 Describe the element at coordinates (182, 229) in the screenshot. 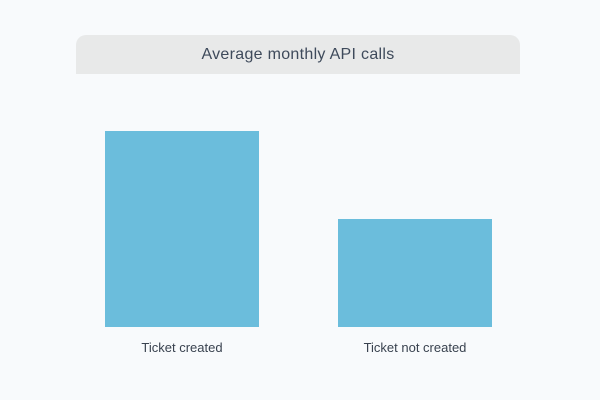

I see `bar-ticket-created` at that location.